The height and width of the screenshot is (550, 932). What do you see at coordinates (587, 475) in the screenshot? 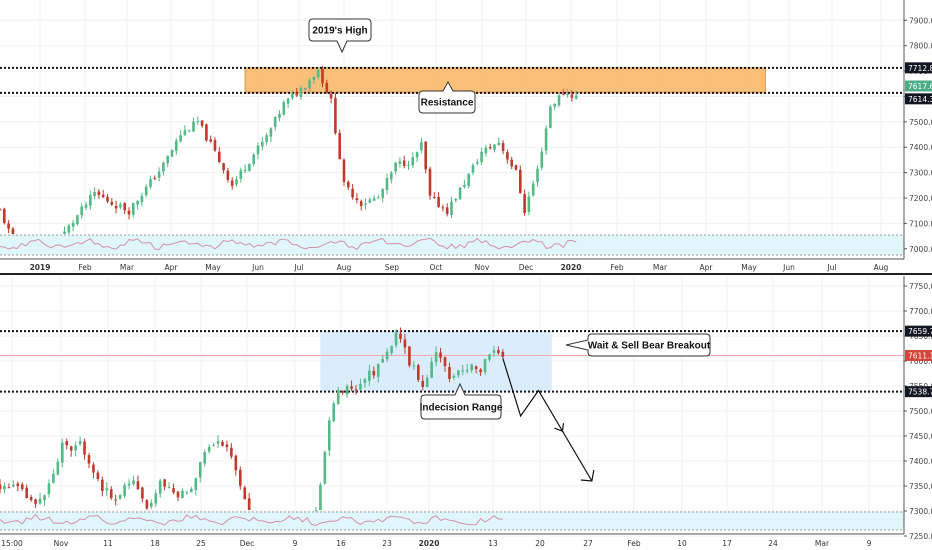
I see `projection-arrow-head` at bounding box center [587, 475].